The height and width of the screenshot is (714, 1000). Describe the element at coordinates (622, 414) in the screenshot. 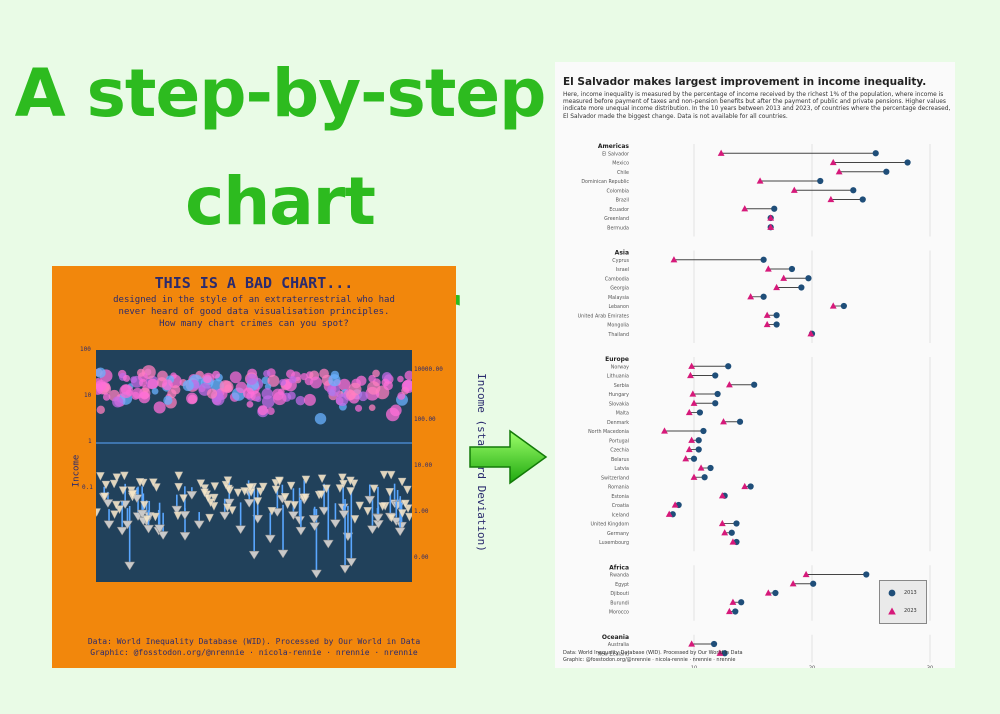

I see `country-label: Malta` at that location.